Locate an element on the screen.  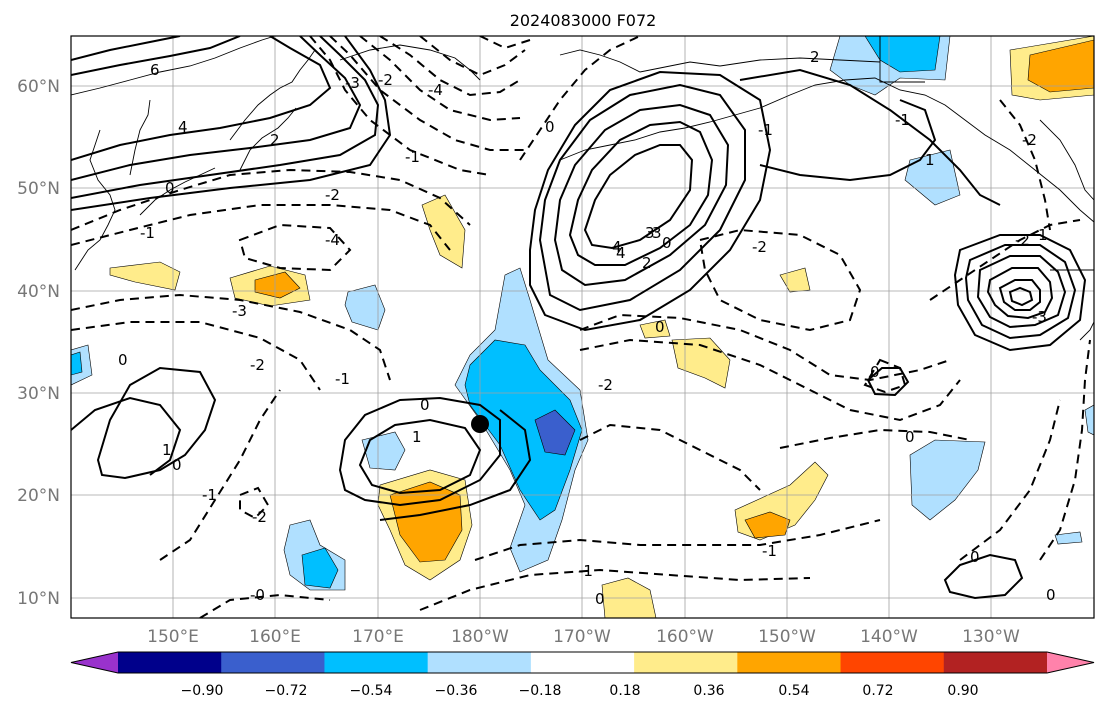
lon-label: 180°W is located at coordinates (480, 637).